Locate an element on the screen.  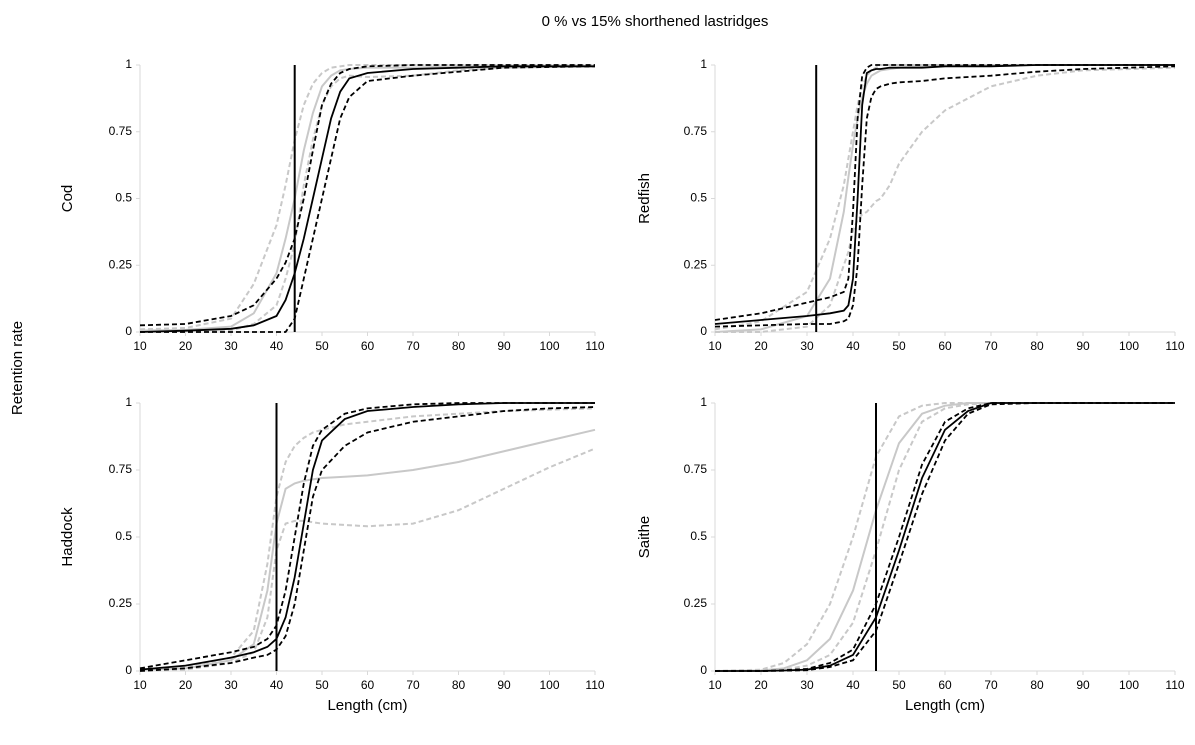
panel-y-title: Redfish is located at coordinates (644, 198).